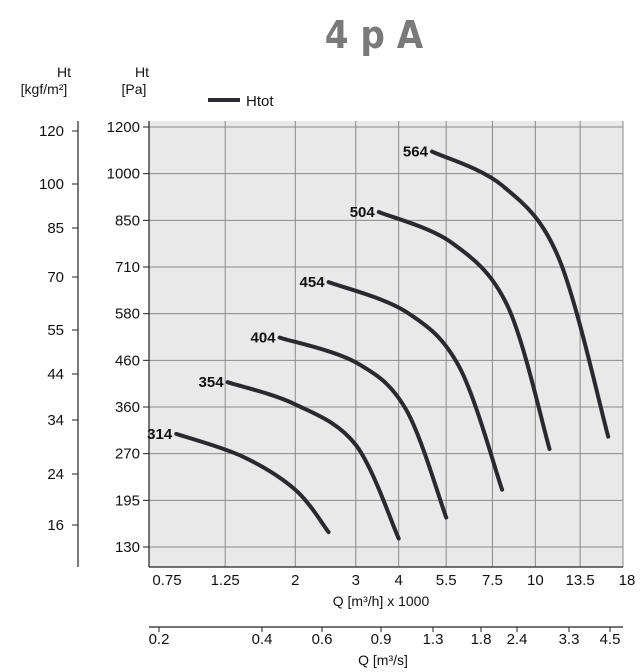 This screenshot has width=642, height=672. What do you see at coordinates (55, 420) in the screenshot?
I see `kgf-tick-label: 34` at bounding box center [55, 420].